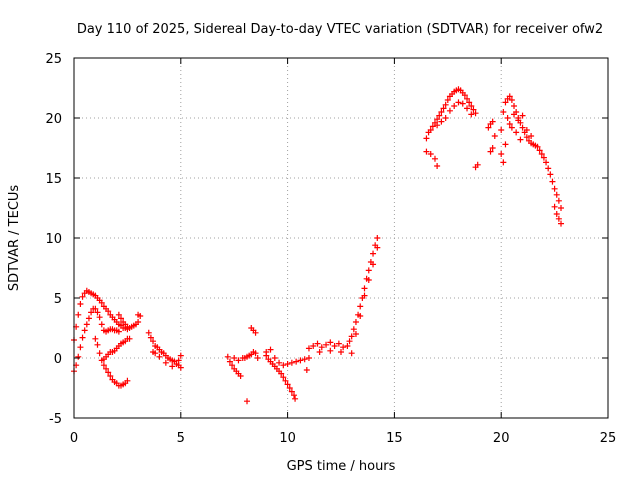 The width and height of the screenshot is (640, 480). Describe the element at coordinates (287, 438) in the screenshot. I see `x-tick-label: 10` at that location.